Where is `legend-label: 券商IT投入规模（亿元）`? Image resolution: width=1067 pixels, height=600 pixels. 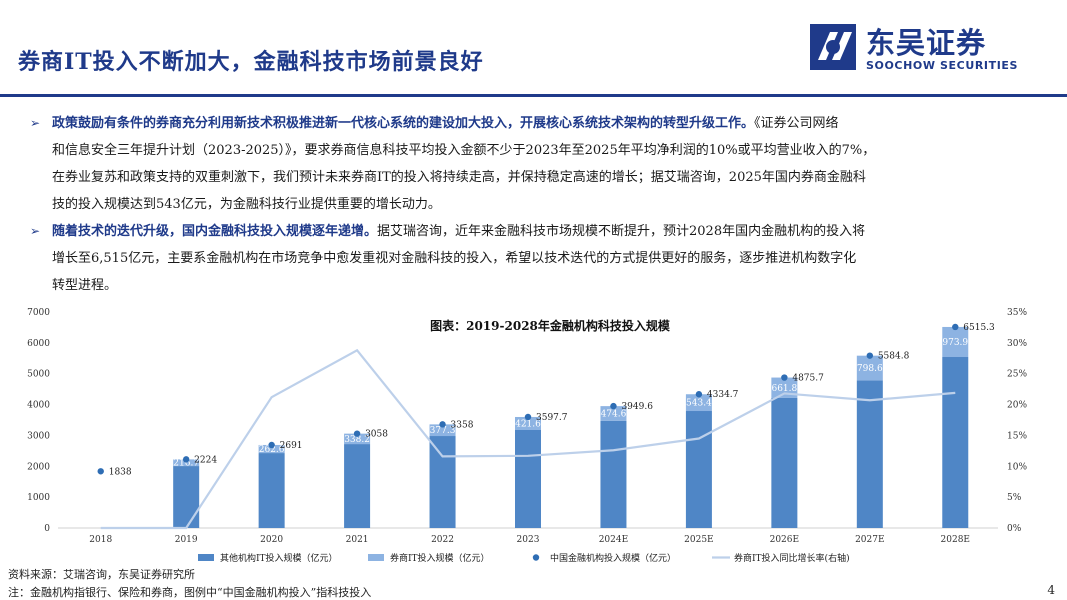
legend-label: 券商IT投入规模（亿元） is located at coordinates (440, 558).